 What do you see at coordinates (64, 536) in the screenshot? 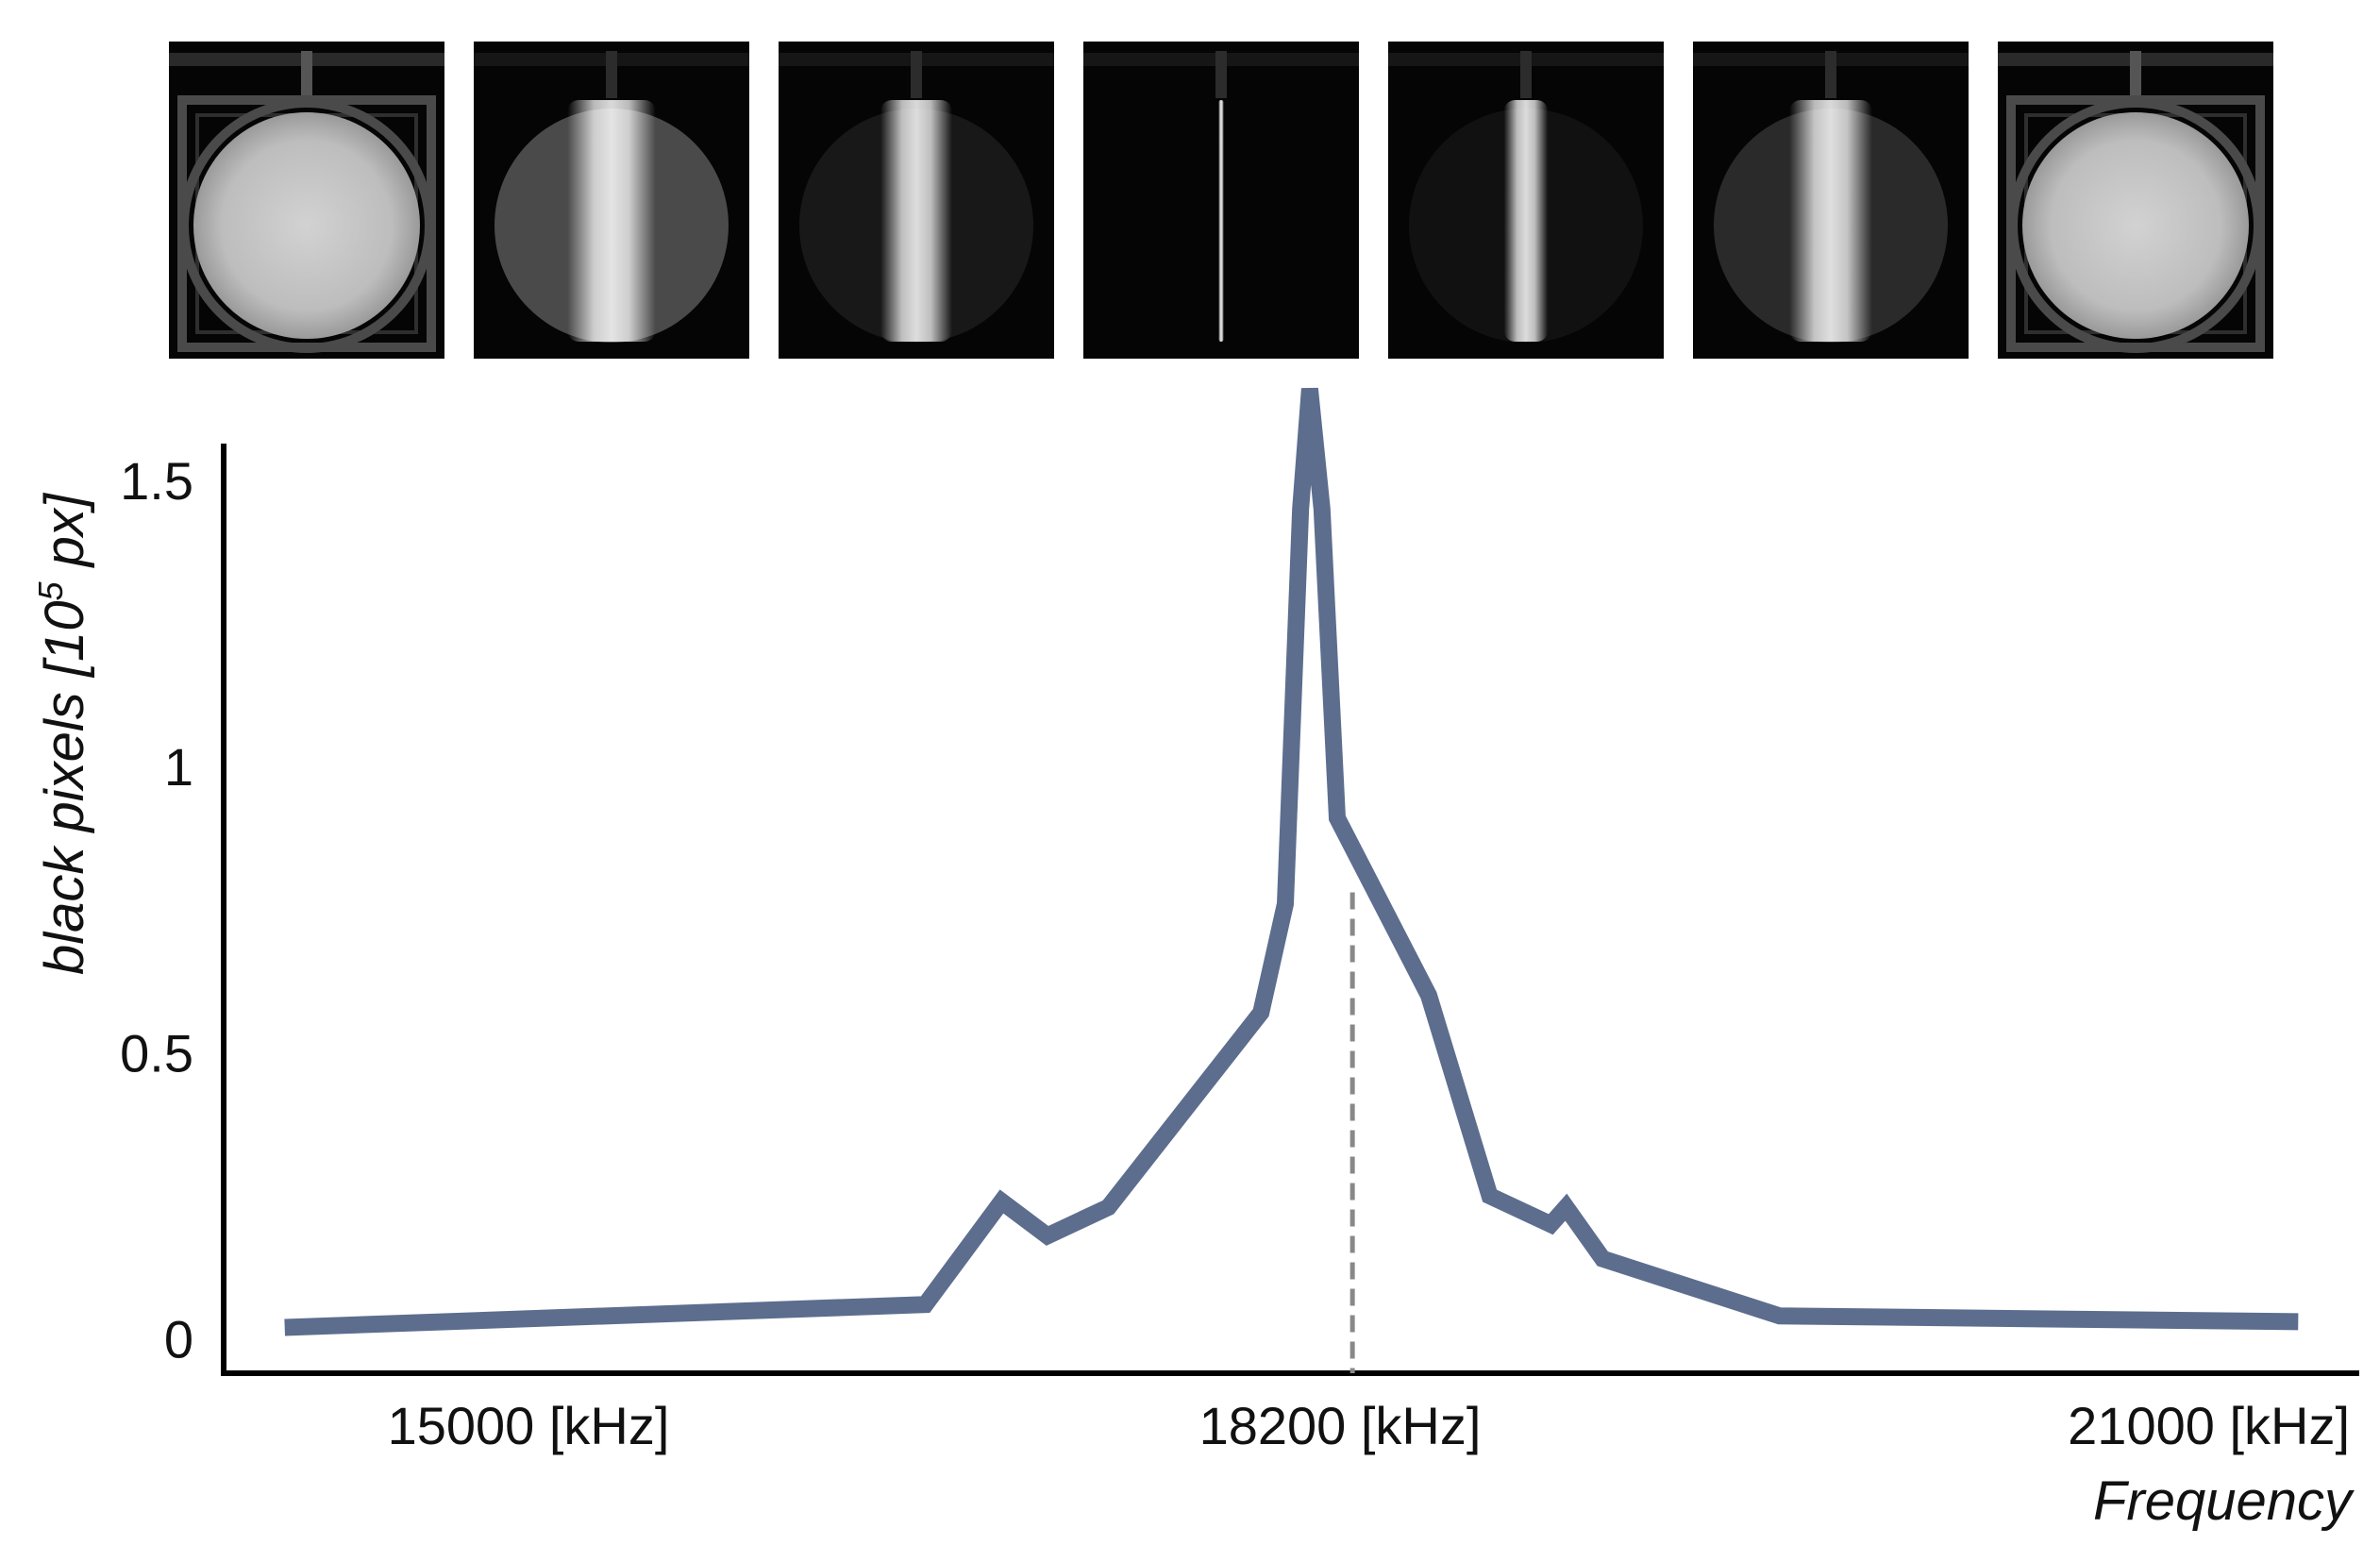
I see `y-axis-title-unit: px]` at bounding box center [64, 536].